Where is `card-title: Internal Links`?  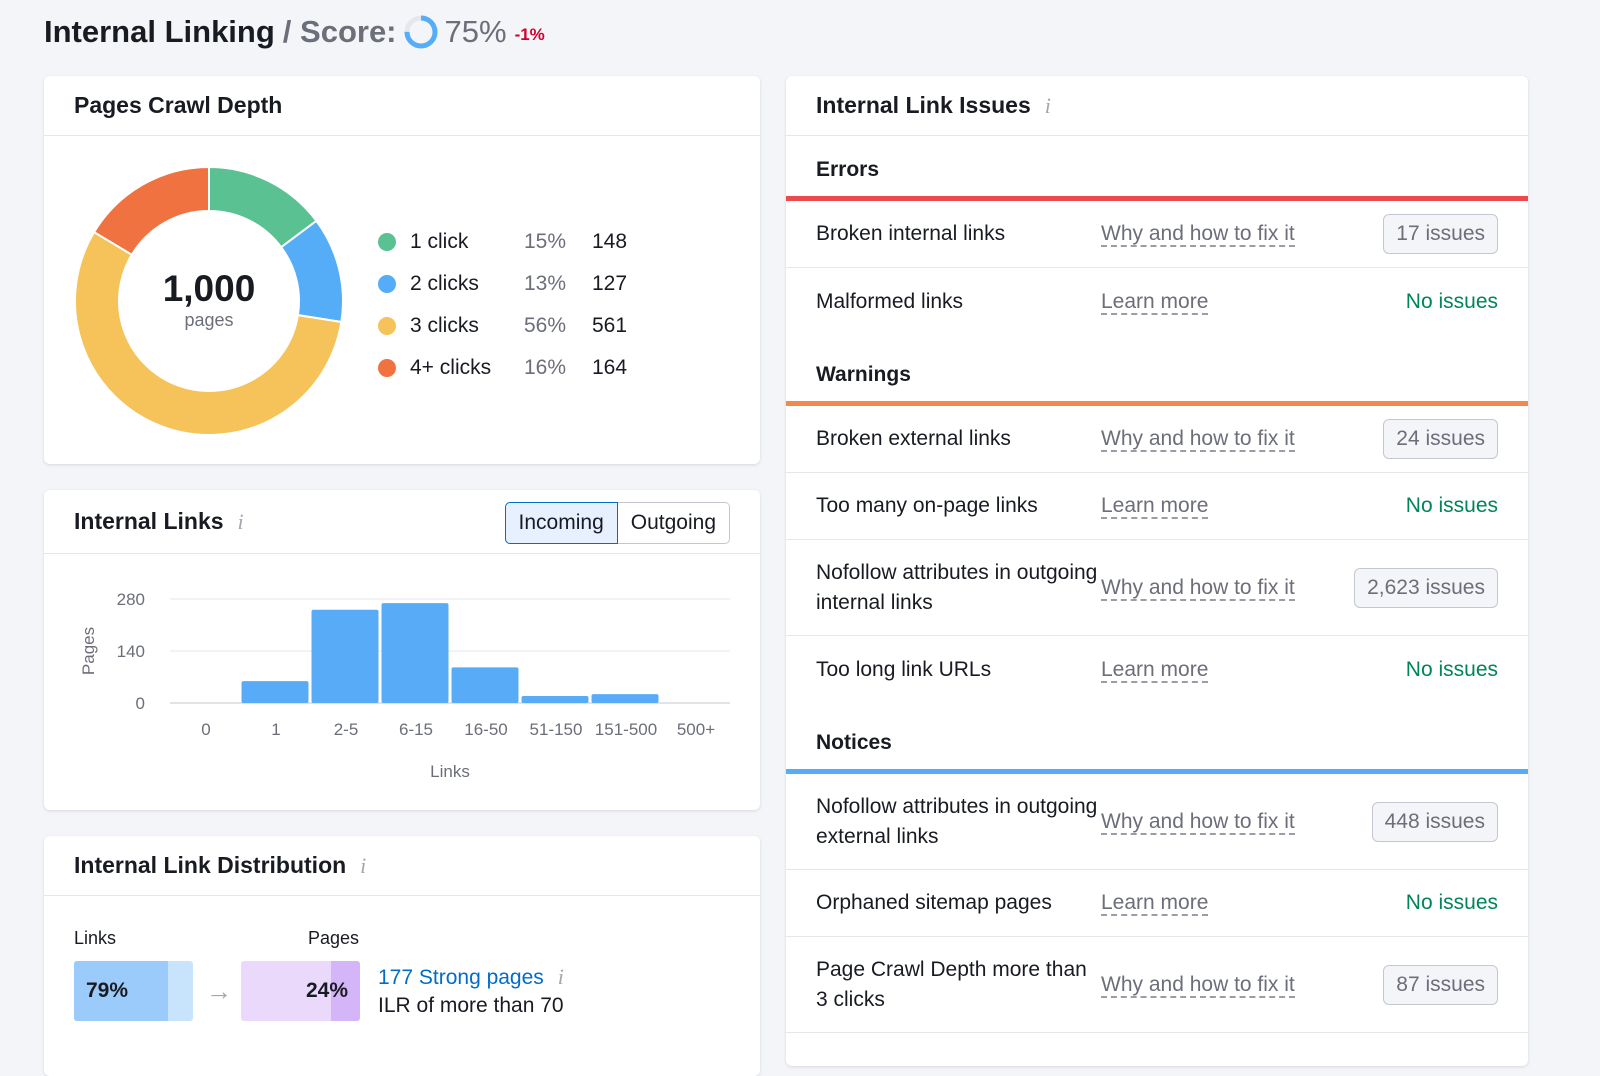
card-title: Internal Links is located at coordinates (149, 521).